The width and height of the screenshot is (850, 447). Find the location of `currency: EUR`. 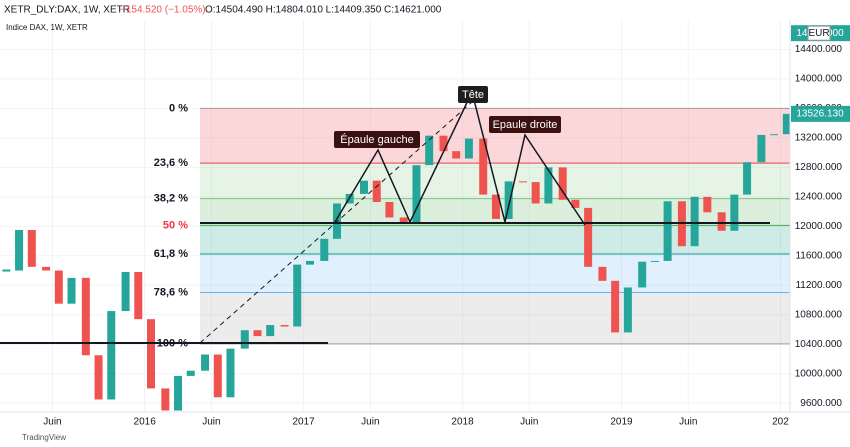

currency: EUR is located at coordinates (818, 33).